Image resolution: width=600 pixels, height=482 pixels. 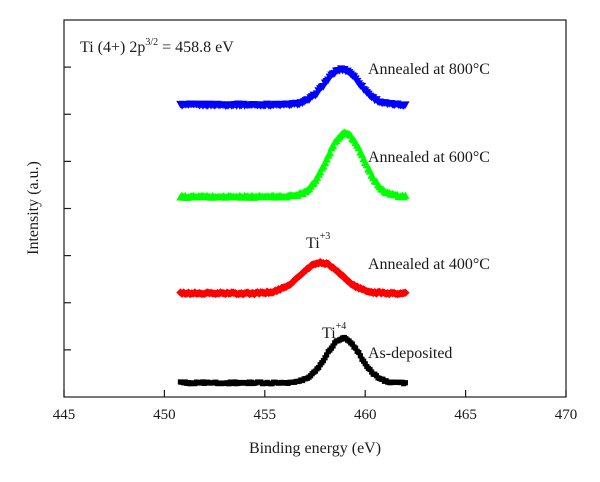 What do you see at coordinates (566, 415) in the screenshot?
I see `x-tick-label: 470` at bounding box center [566, 415].